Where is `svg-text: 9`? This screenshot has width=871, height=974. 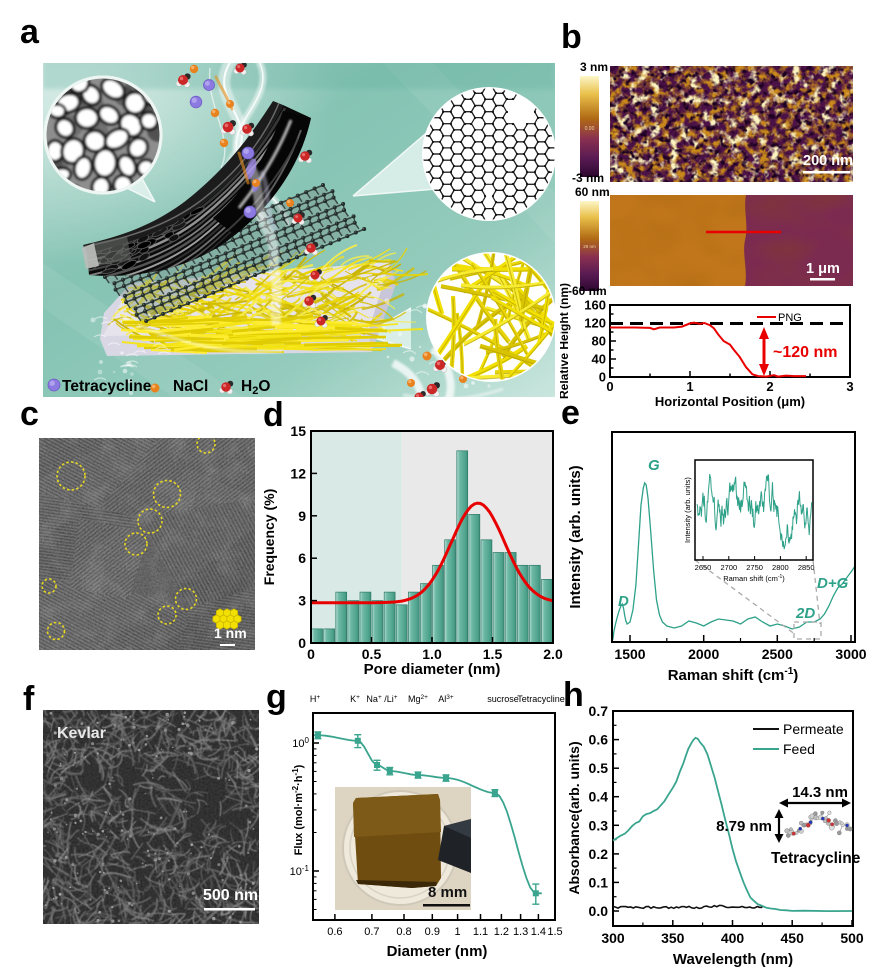 svg-text: 9 is located at coordinates (302, 516).